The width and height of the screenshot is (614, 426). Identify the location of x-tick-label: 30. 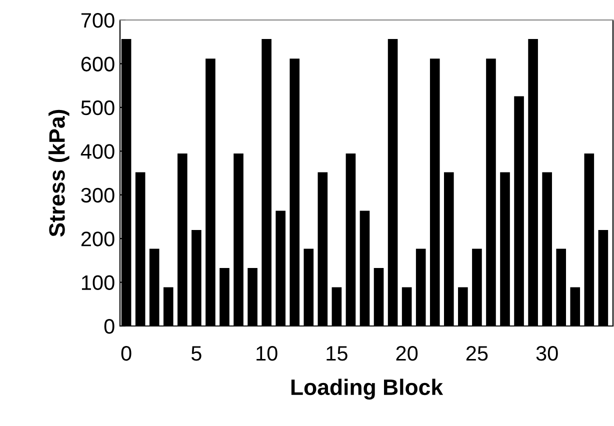
(547, 353).